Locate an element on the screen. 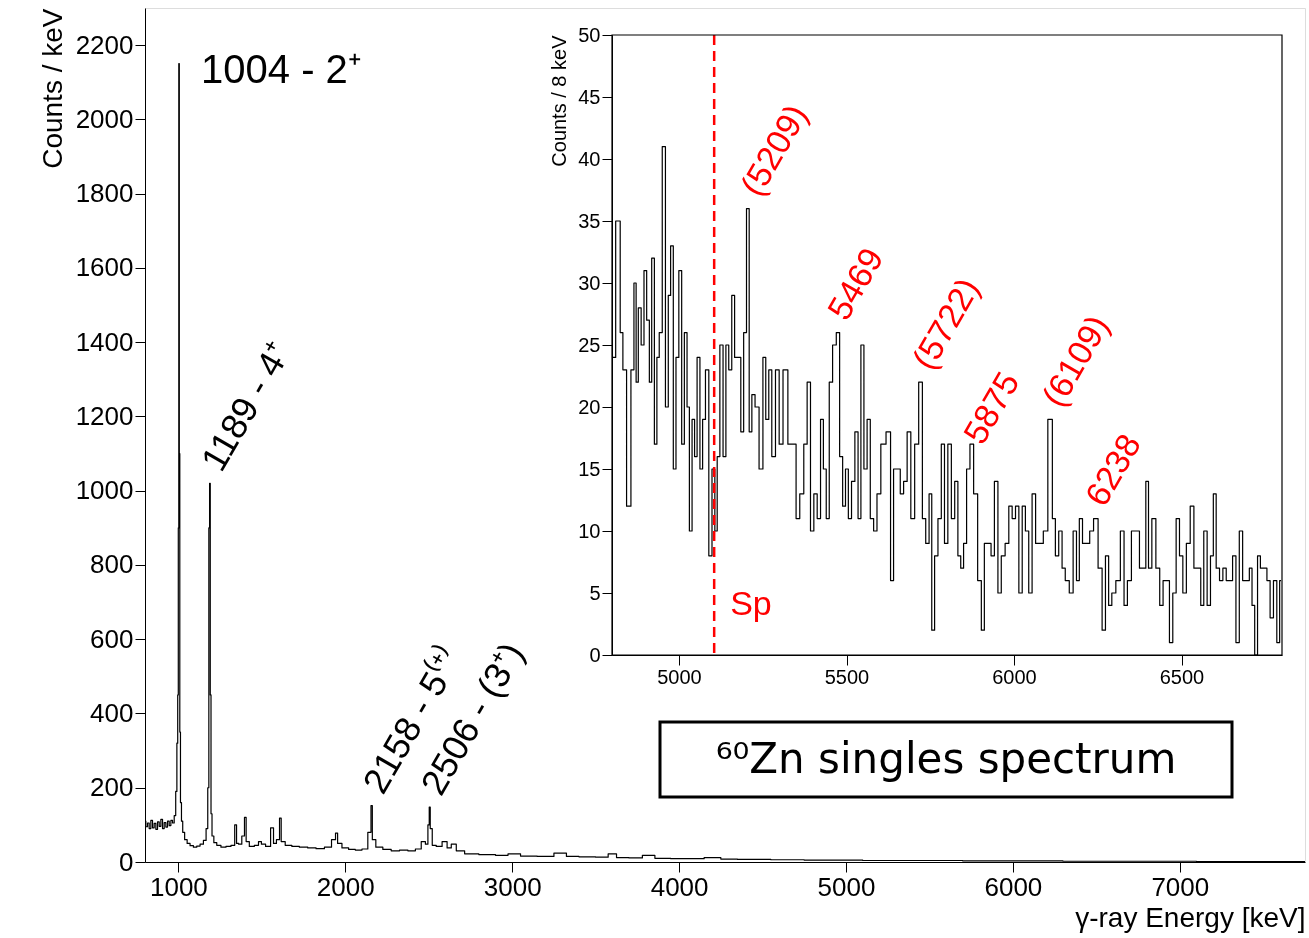 The image size is (1309, 938). y-tick-label: 50 is located at coordinates (589, 34).